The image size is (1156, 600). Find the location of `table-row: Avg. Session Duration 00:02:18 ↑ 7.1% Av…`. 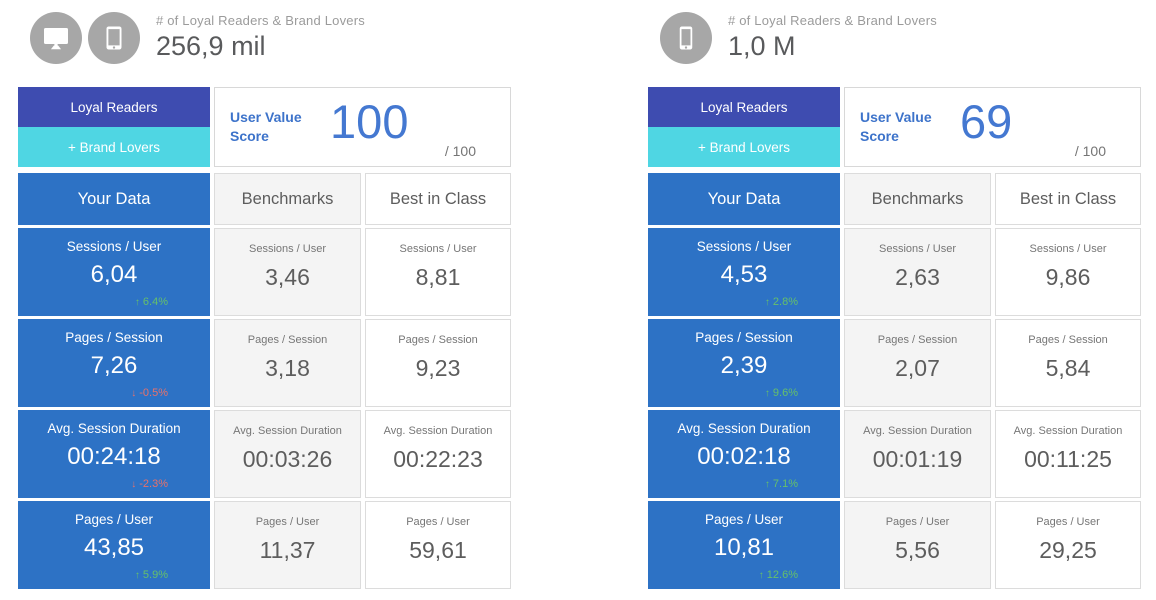

table-row: Avg. Session Duration 00:02:18 ↑ 7.1% Av… is located at coordinates (894, 454).